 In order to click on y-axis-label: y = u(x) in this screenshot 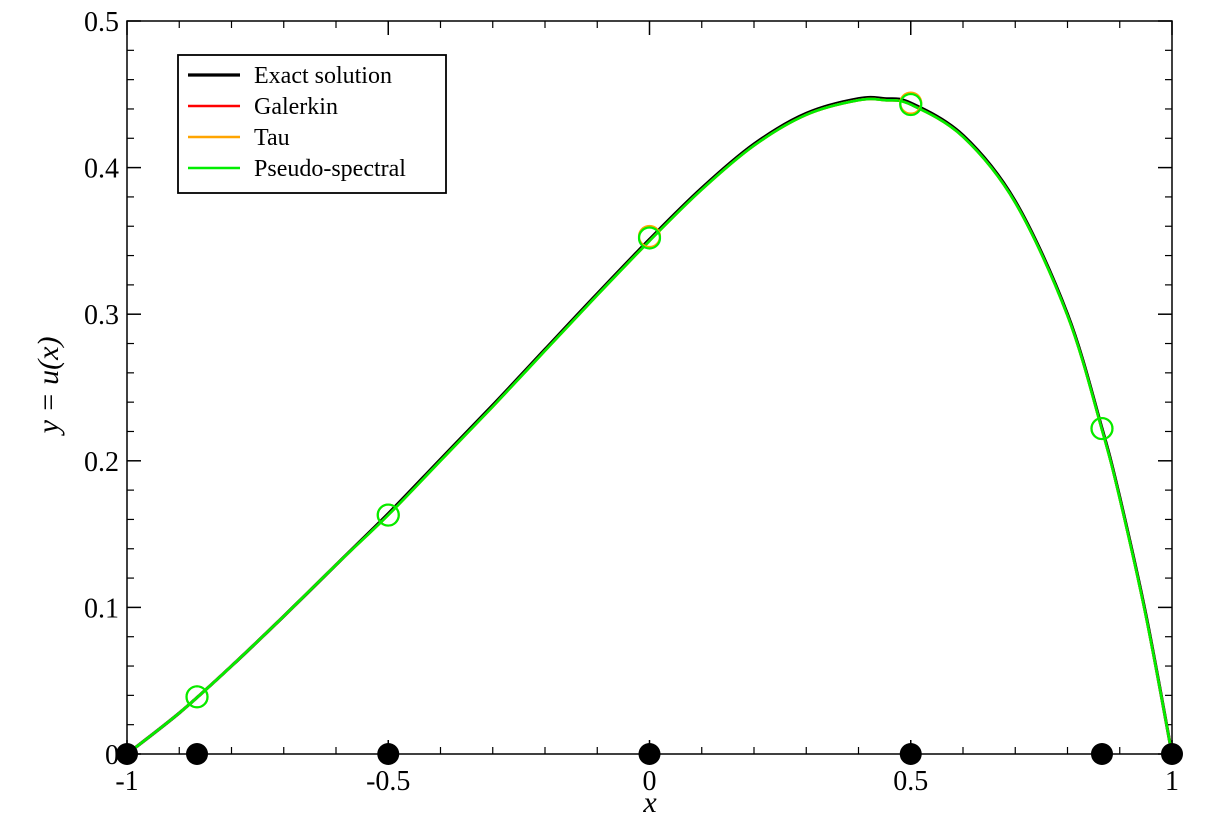, I will do `click(48, 387)`.